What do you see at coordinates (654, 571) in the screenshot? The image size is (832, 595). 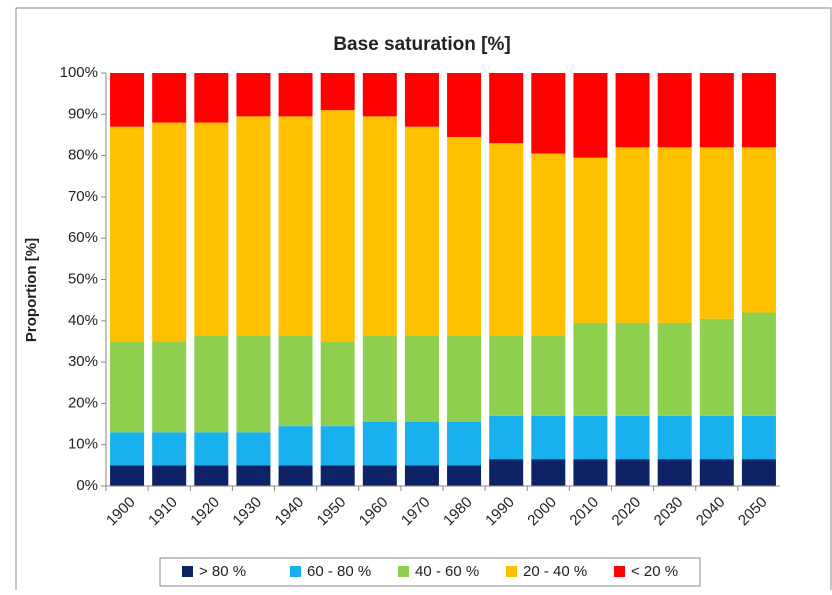 I see `legend-label: < 20 %` at bounding box center [654, 571].